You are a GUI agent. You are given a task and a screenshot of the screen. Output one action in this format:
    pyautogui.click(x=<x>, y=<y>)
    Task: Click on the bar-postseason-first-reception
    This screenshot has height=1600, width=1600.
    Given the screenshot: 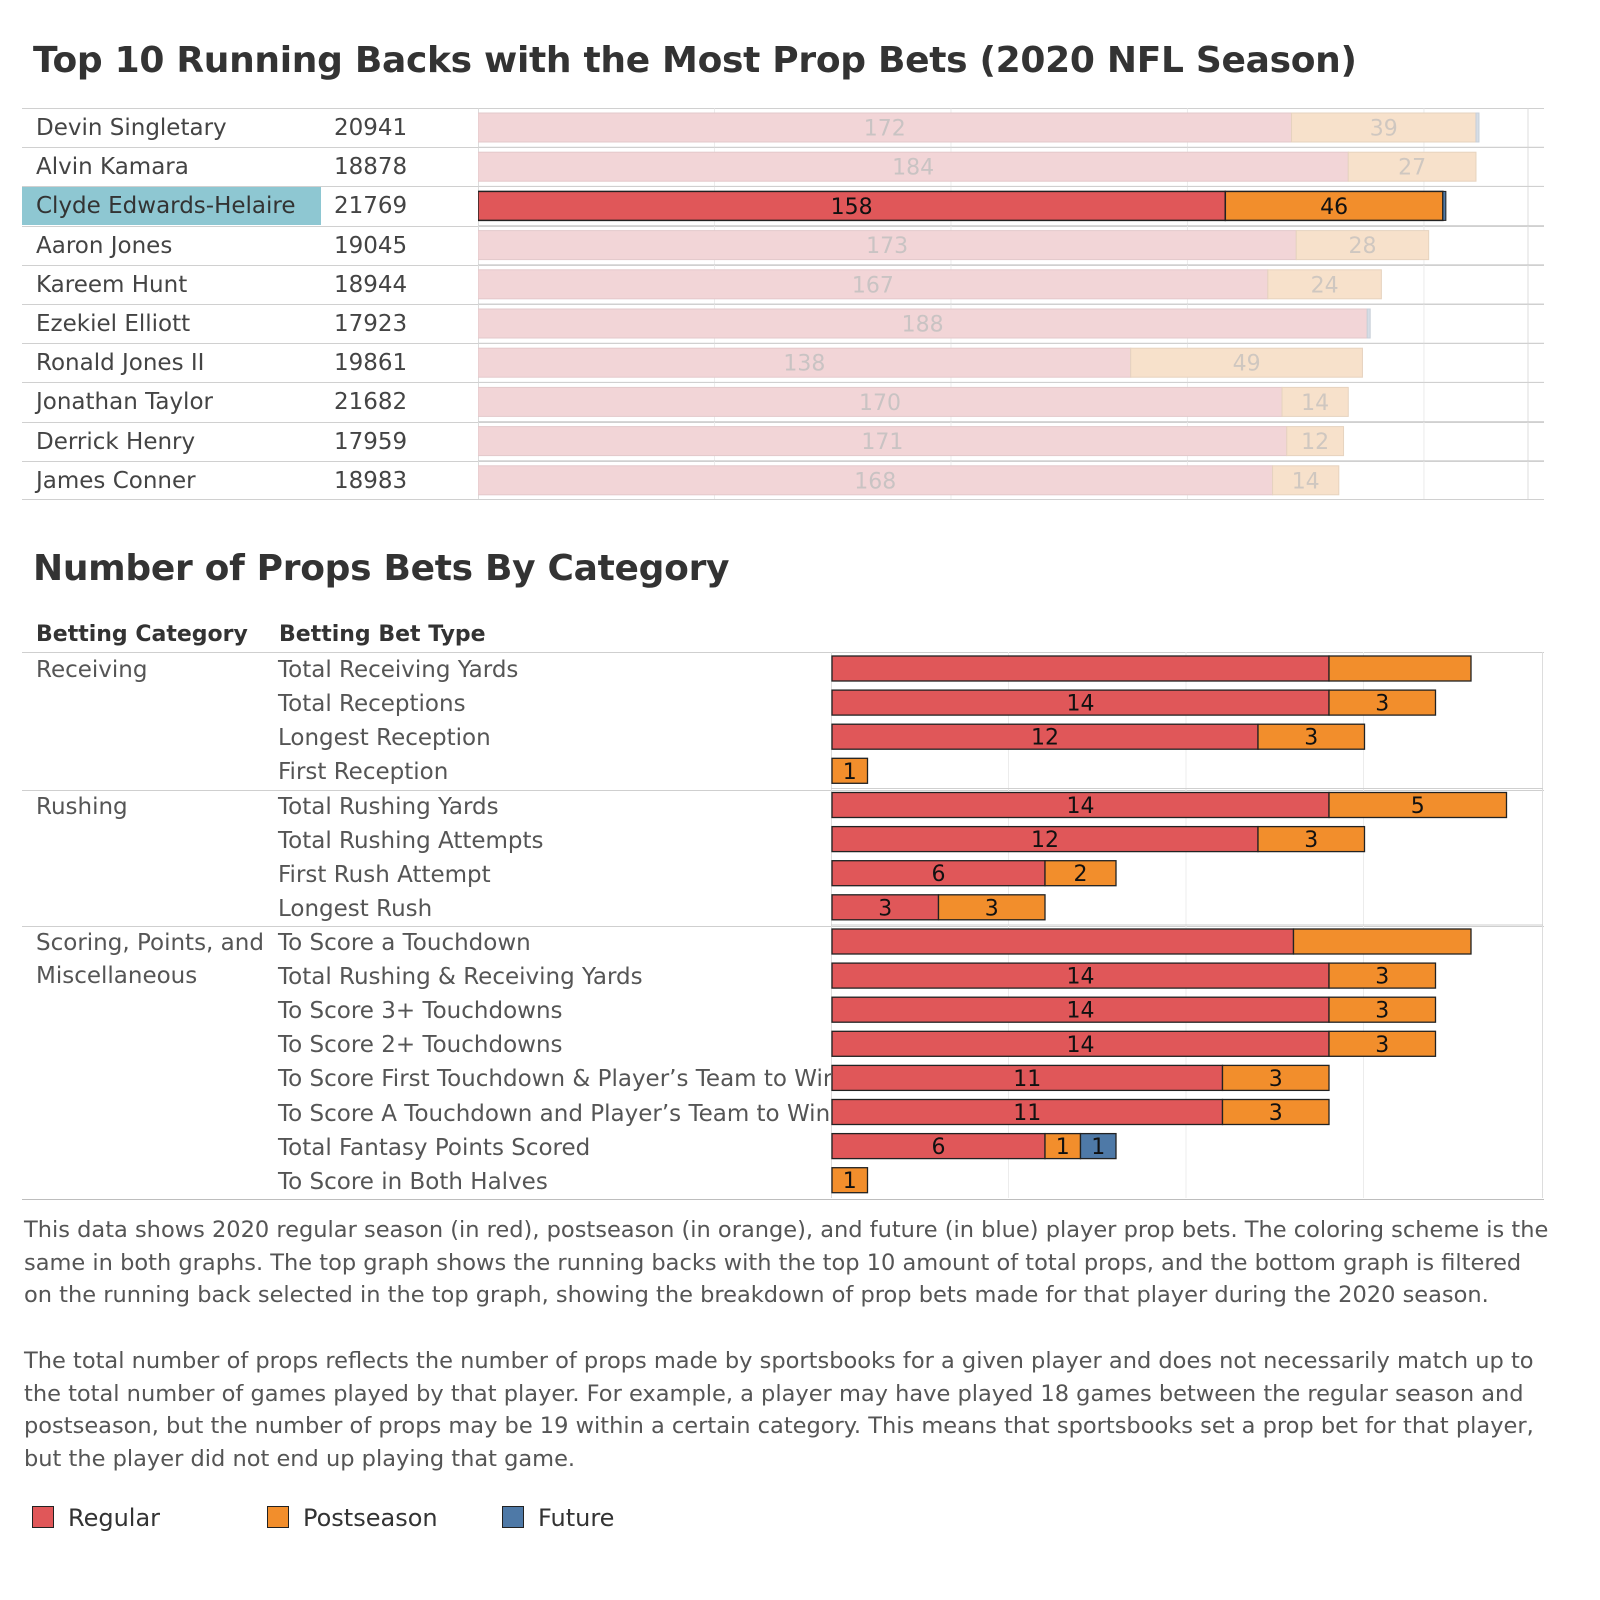 What is the action you would take?
    pyautogui.click(x=850, y=770)
    